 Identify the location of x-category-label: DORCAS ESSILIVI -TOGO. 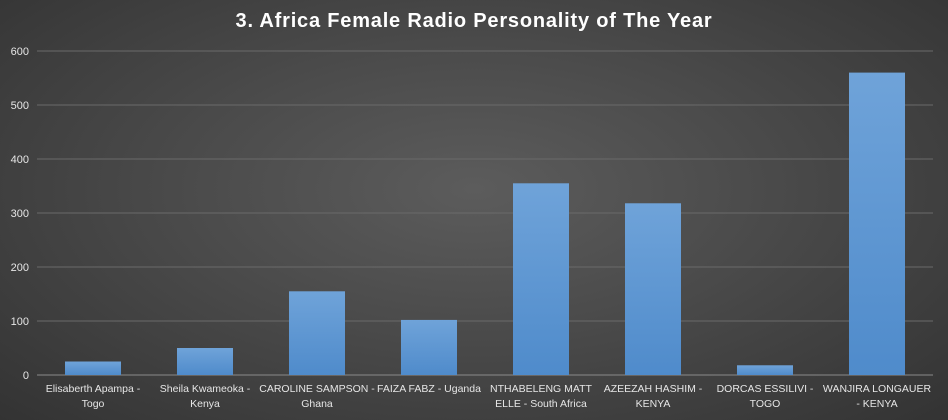
(765, 396).